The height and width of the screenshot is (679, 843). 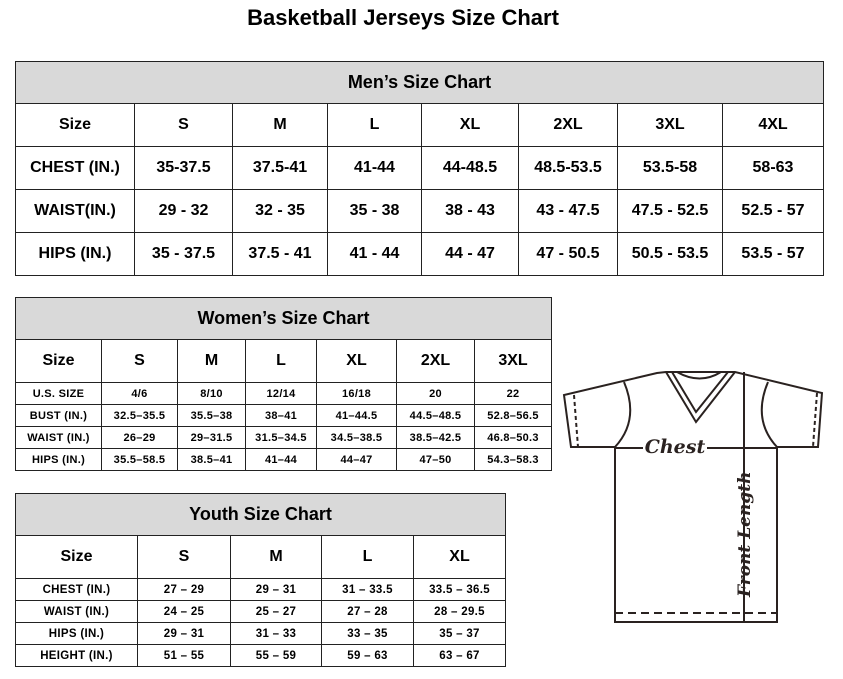 What do you see at coordinates (459, 655) in the screenshot?
I see `table-cell: 63 – 67` at bounding box center [459, 655].